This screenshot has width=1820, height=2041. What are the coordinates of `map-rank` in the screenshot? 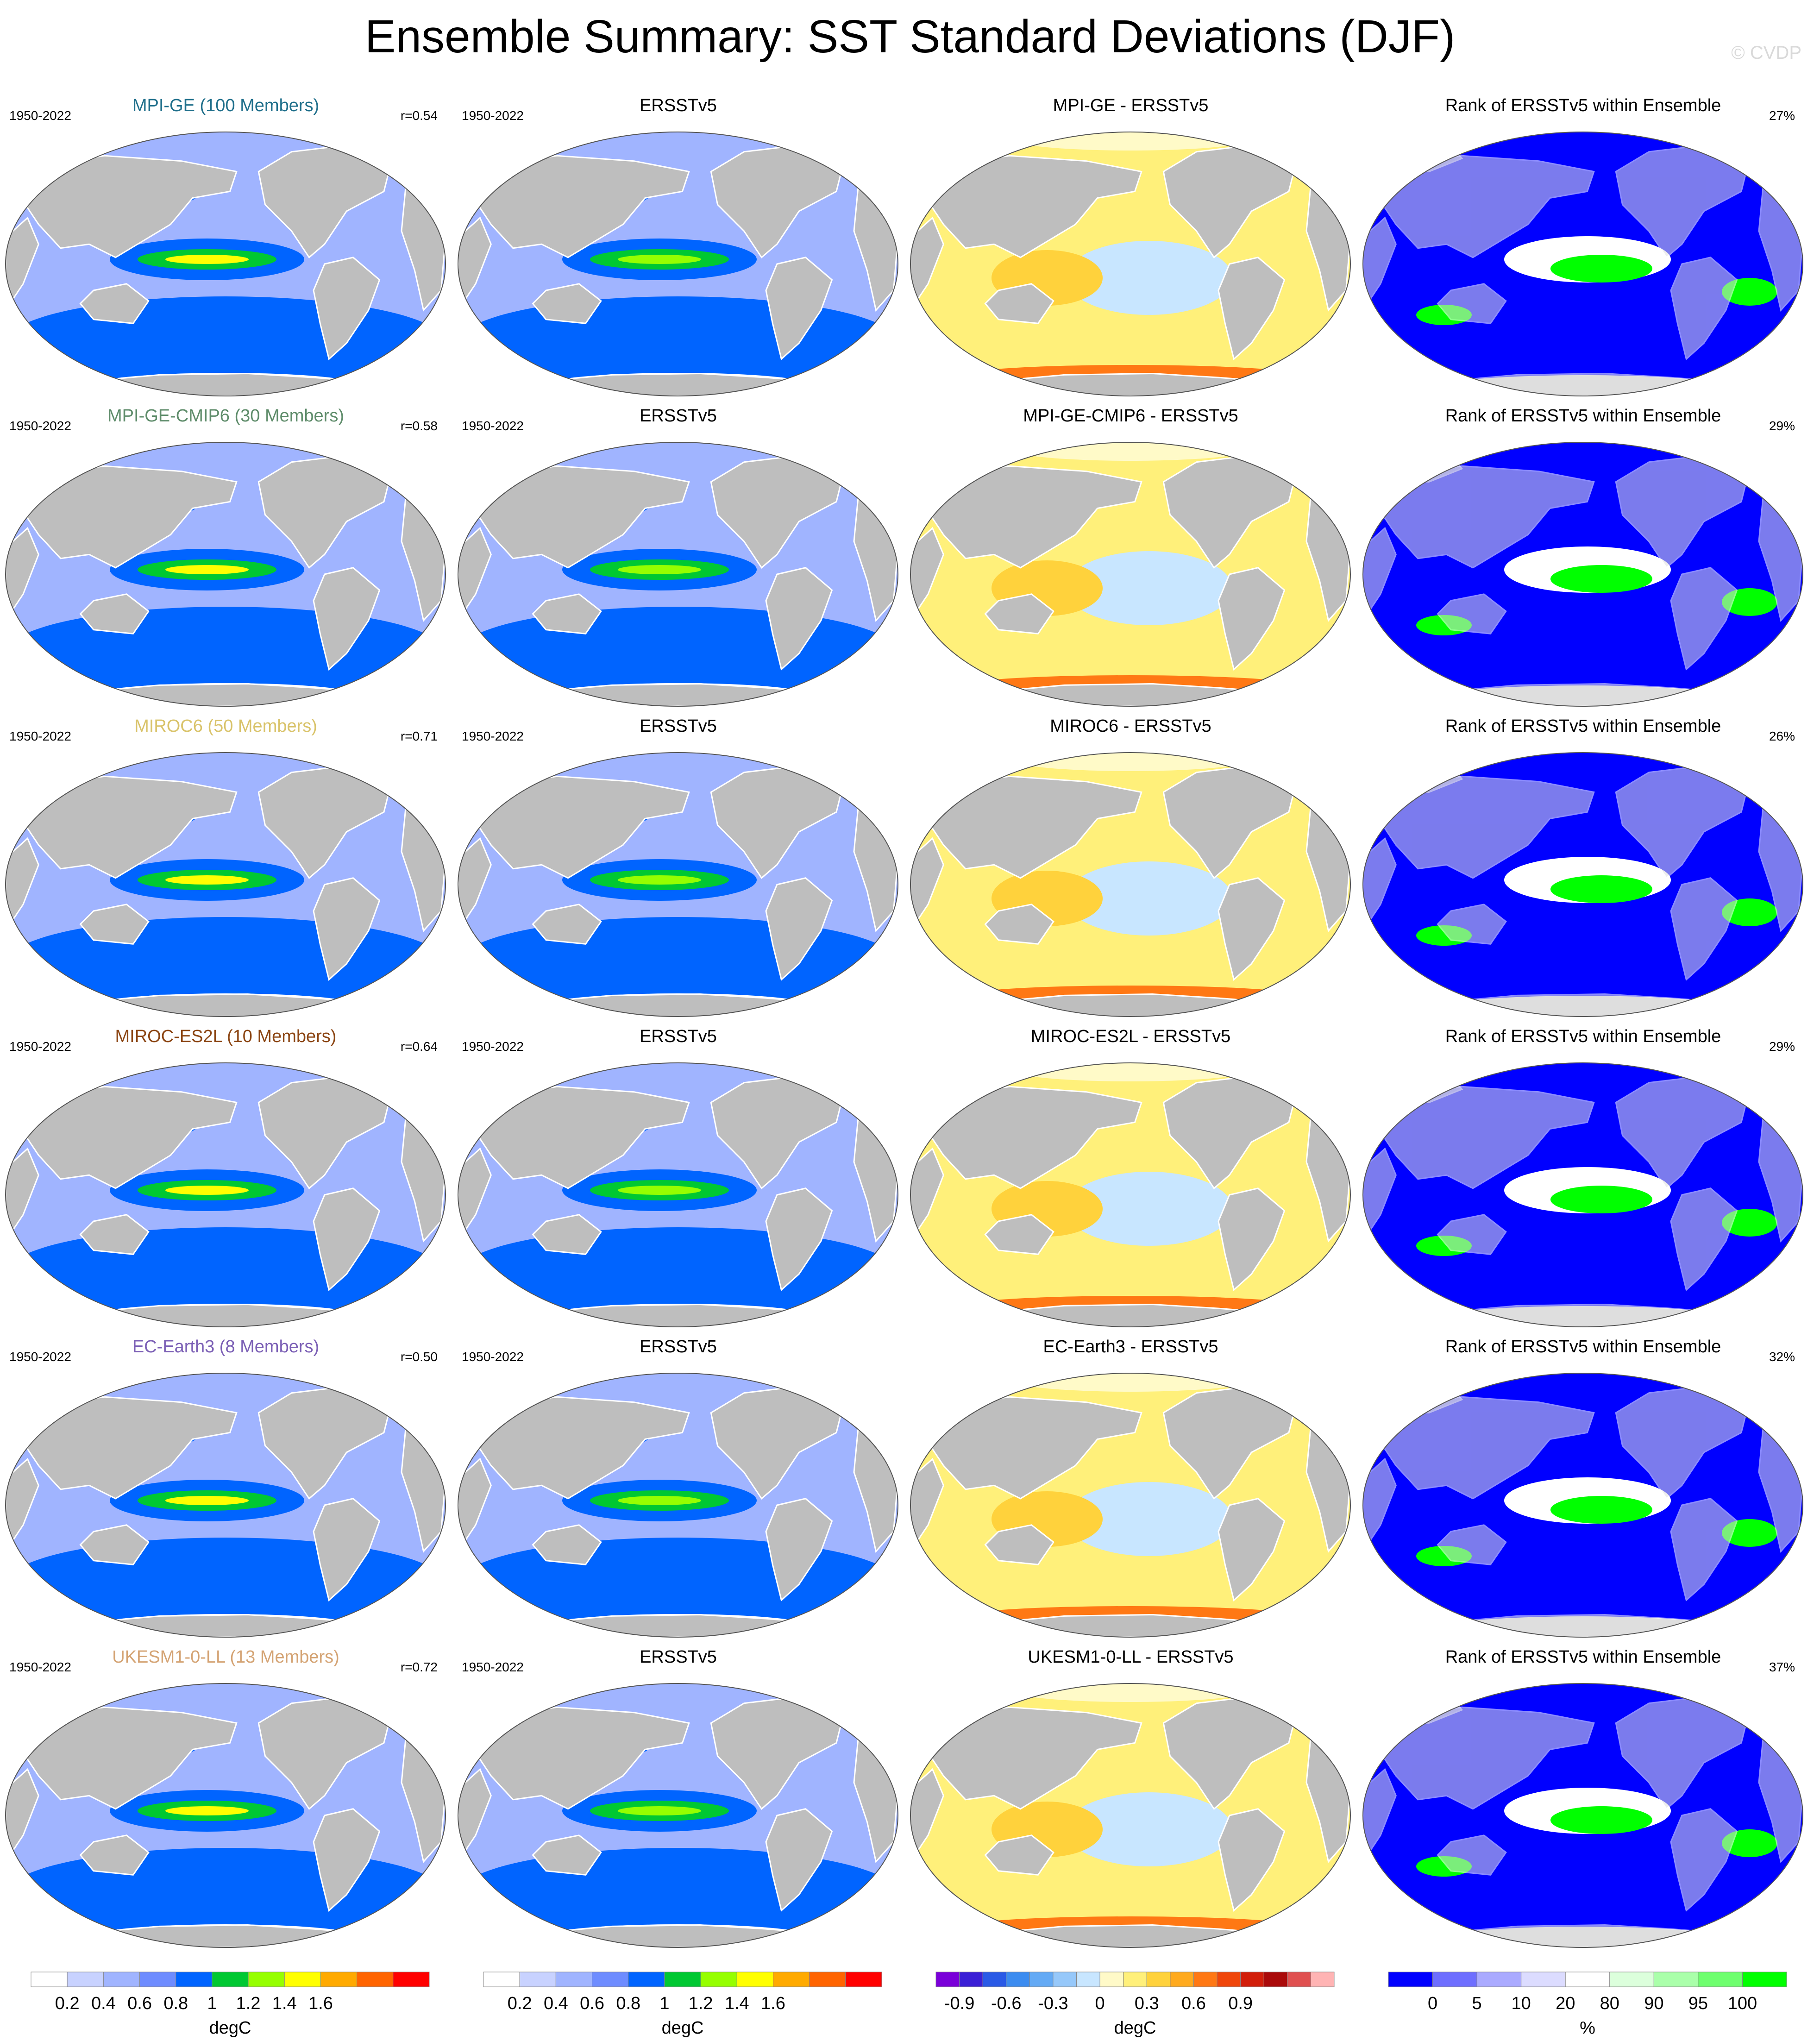 It's located at (1582, 1194).